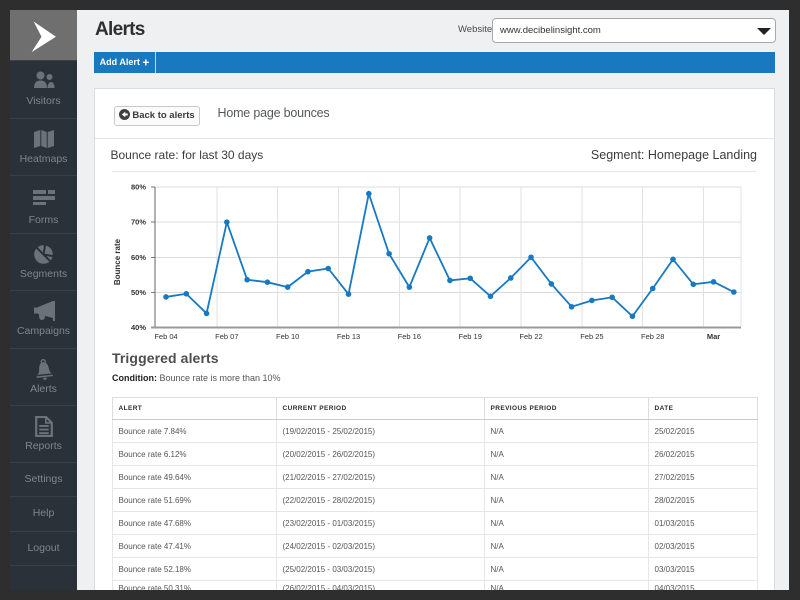  Describe the element at coordinates (470, 336) in the screenshot. I see `svg-text: Feb 19` at that location.